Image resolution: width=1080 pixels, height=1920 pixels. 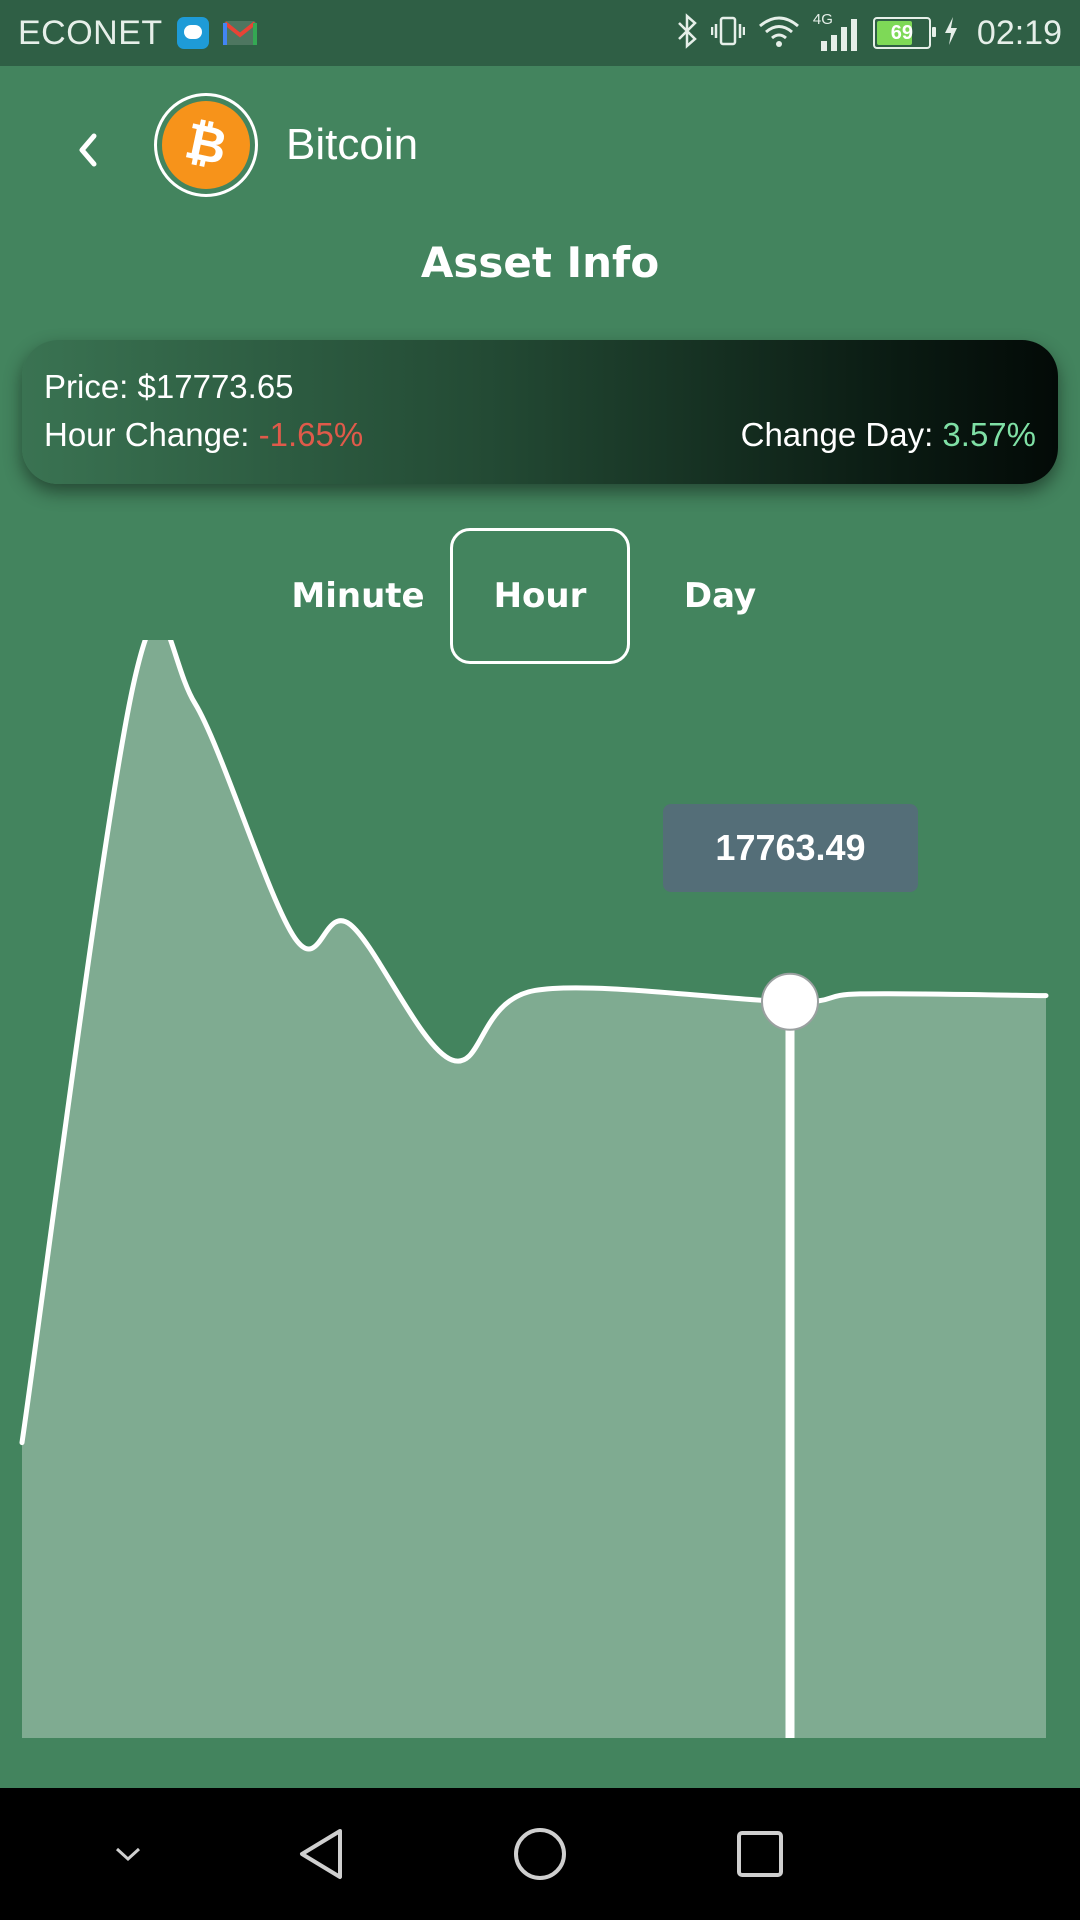 I want to click on price-value: $17773.65, so click(x=216, y=386).